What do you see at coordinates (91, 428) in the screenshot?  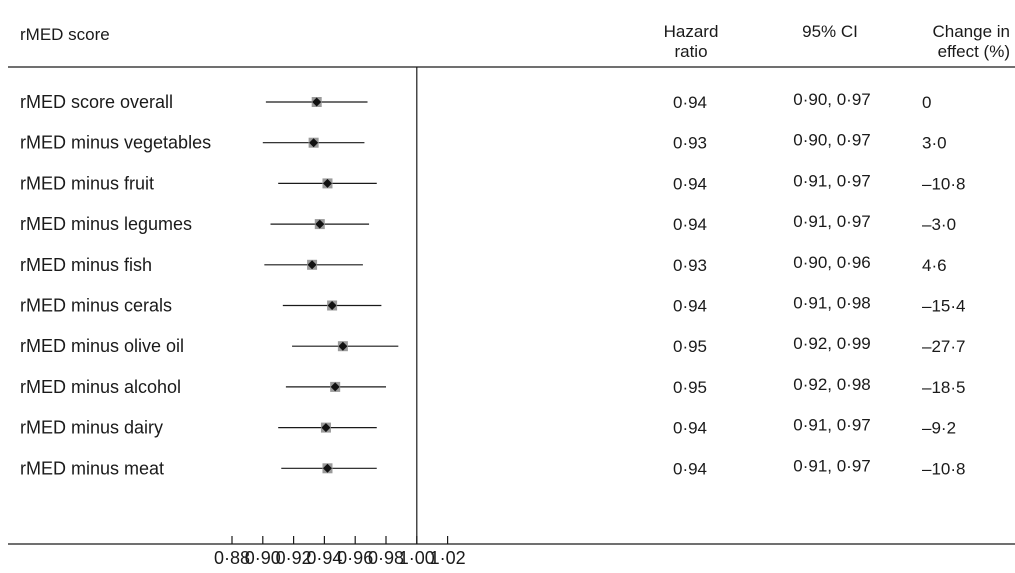 I see `row-label-8: rMED minus dairy` at bounding box center [91, 428].